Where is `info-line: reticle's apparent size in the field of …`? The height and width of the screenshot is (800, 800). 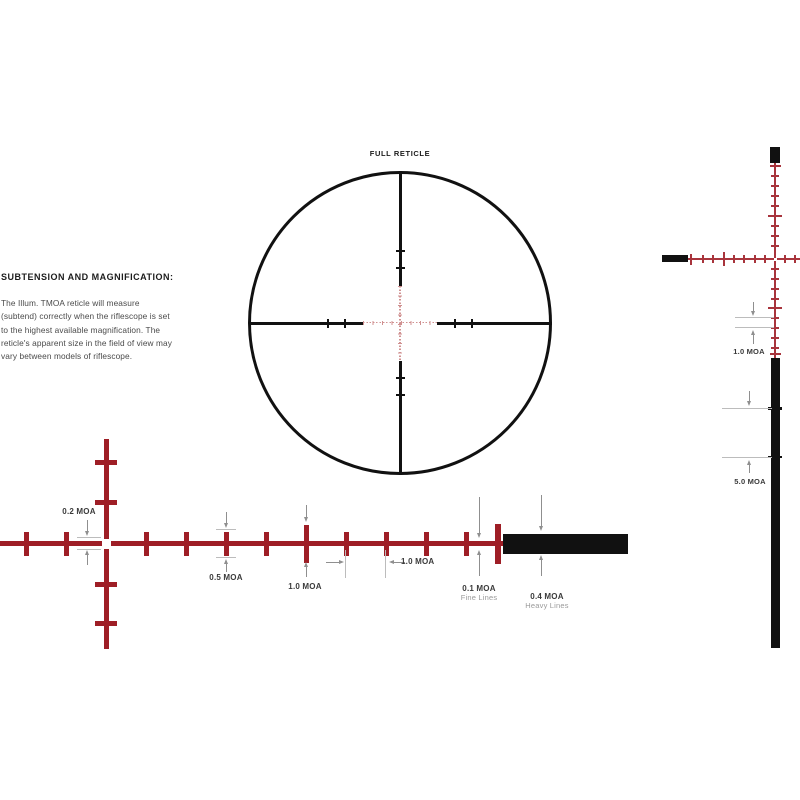 info-line: reticle's apparent size in the field of … is located at coordinates (87, 342).